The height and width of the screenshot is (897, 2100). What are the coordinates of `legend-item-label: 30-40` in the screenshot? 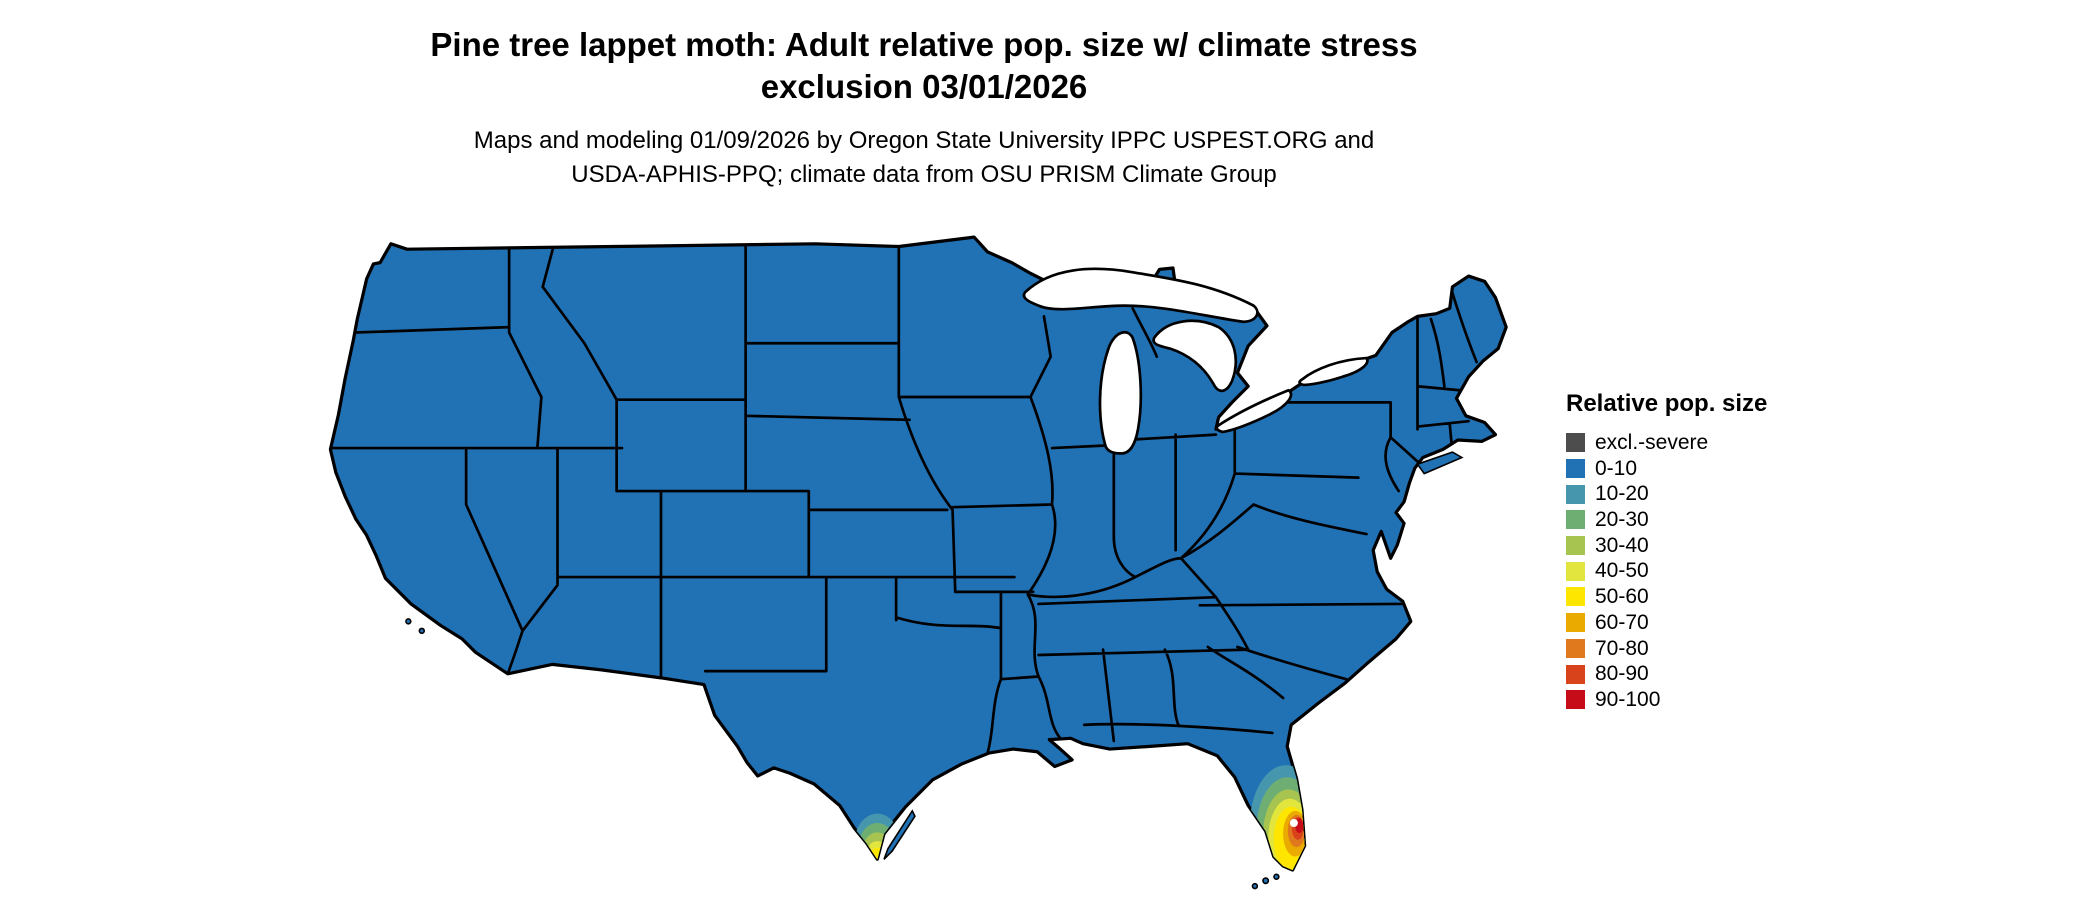 It's located at (1622, 545).